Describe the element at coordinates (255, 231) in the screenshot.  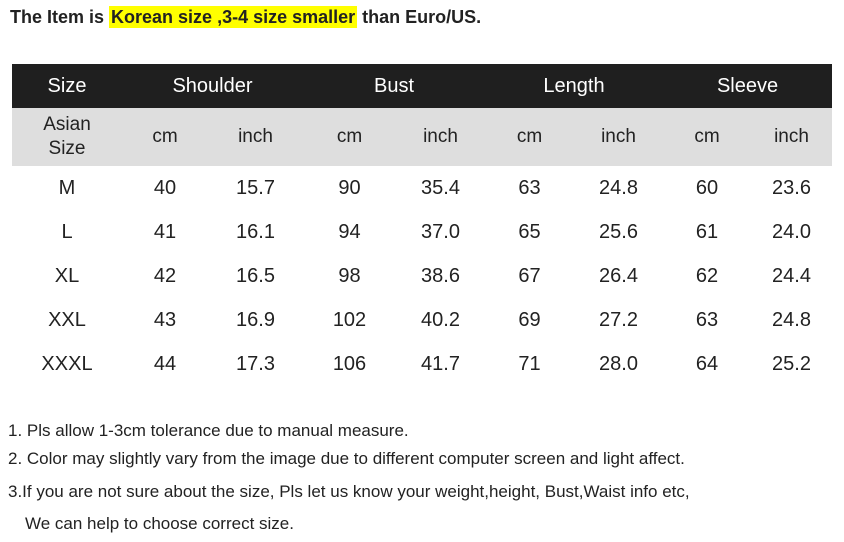
I see `cell: 16.1` at that location.